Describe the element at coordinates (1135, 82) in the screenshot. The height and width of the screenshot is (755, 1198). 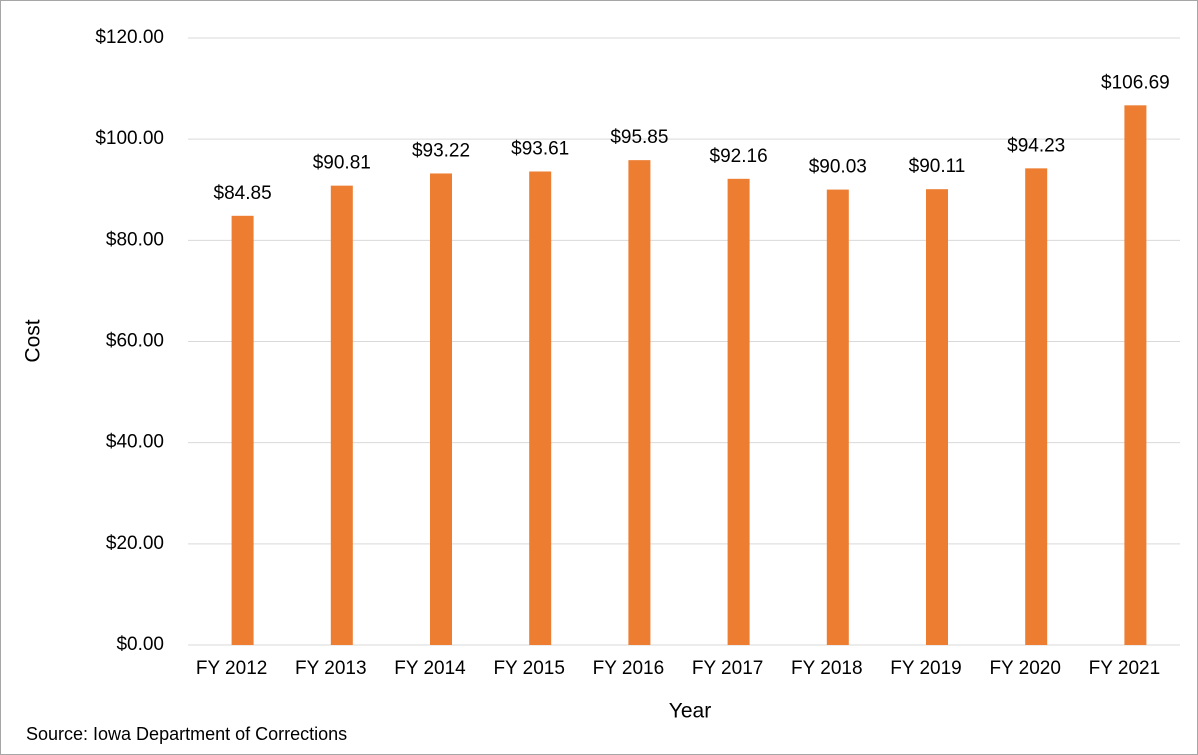
I see `data-label: $106.69` at that location.